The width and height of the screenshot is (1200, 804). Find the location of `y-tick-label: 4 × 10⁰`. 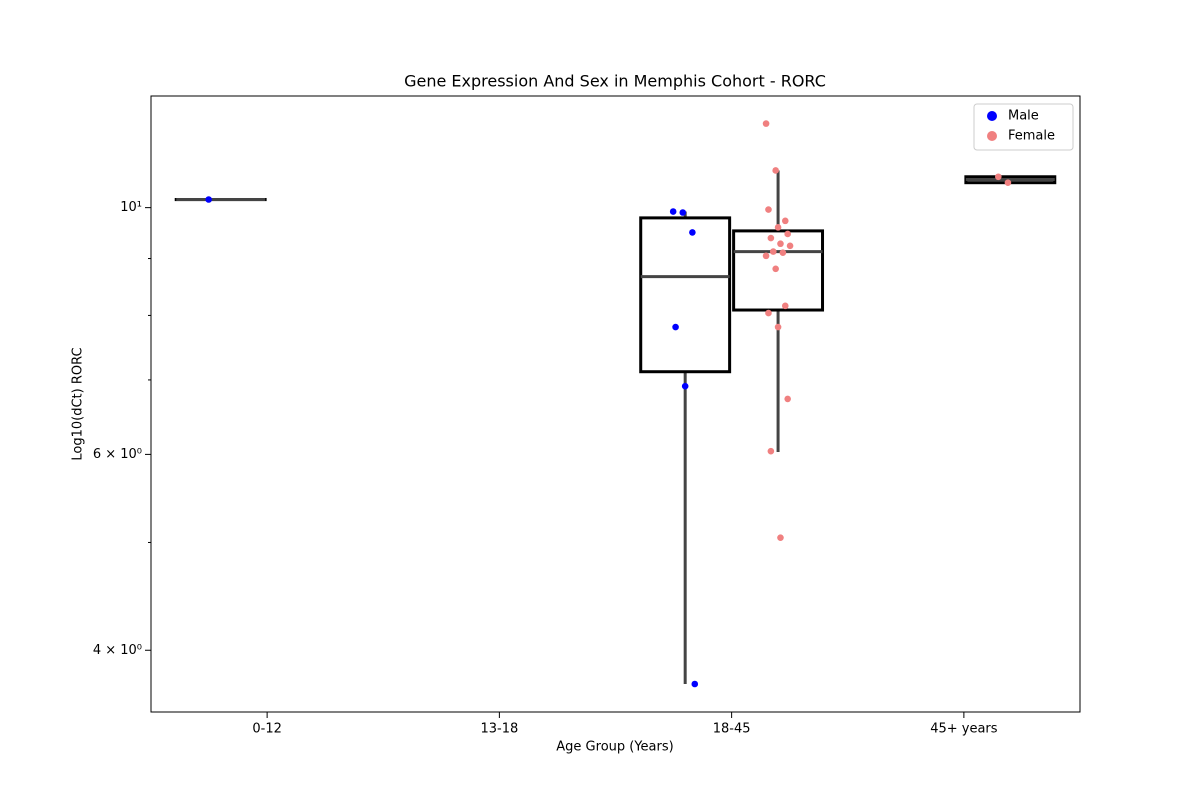

y-tick-label: 4 × 10⁰ is located at coordinates (117, 650).